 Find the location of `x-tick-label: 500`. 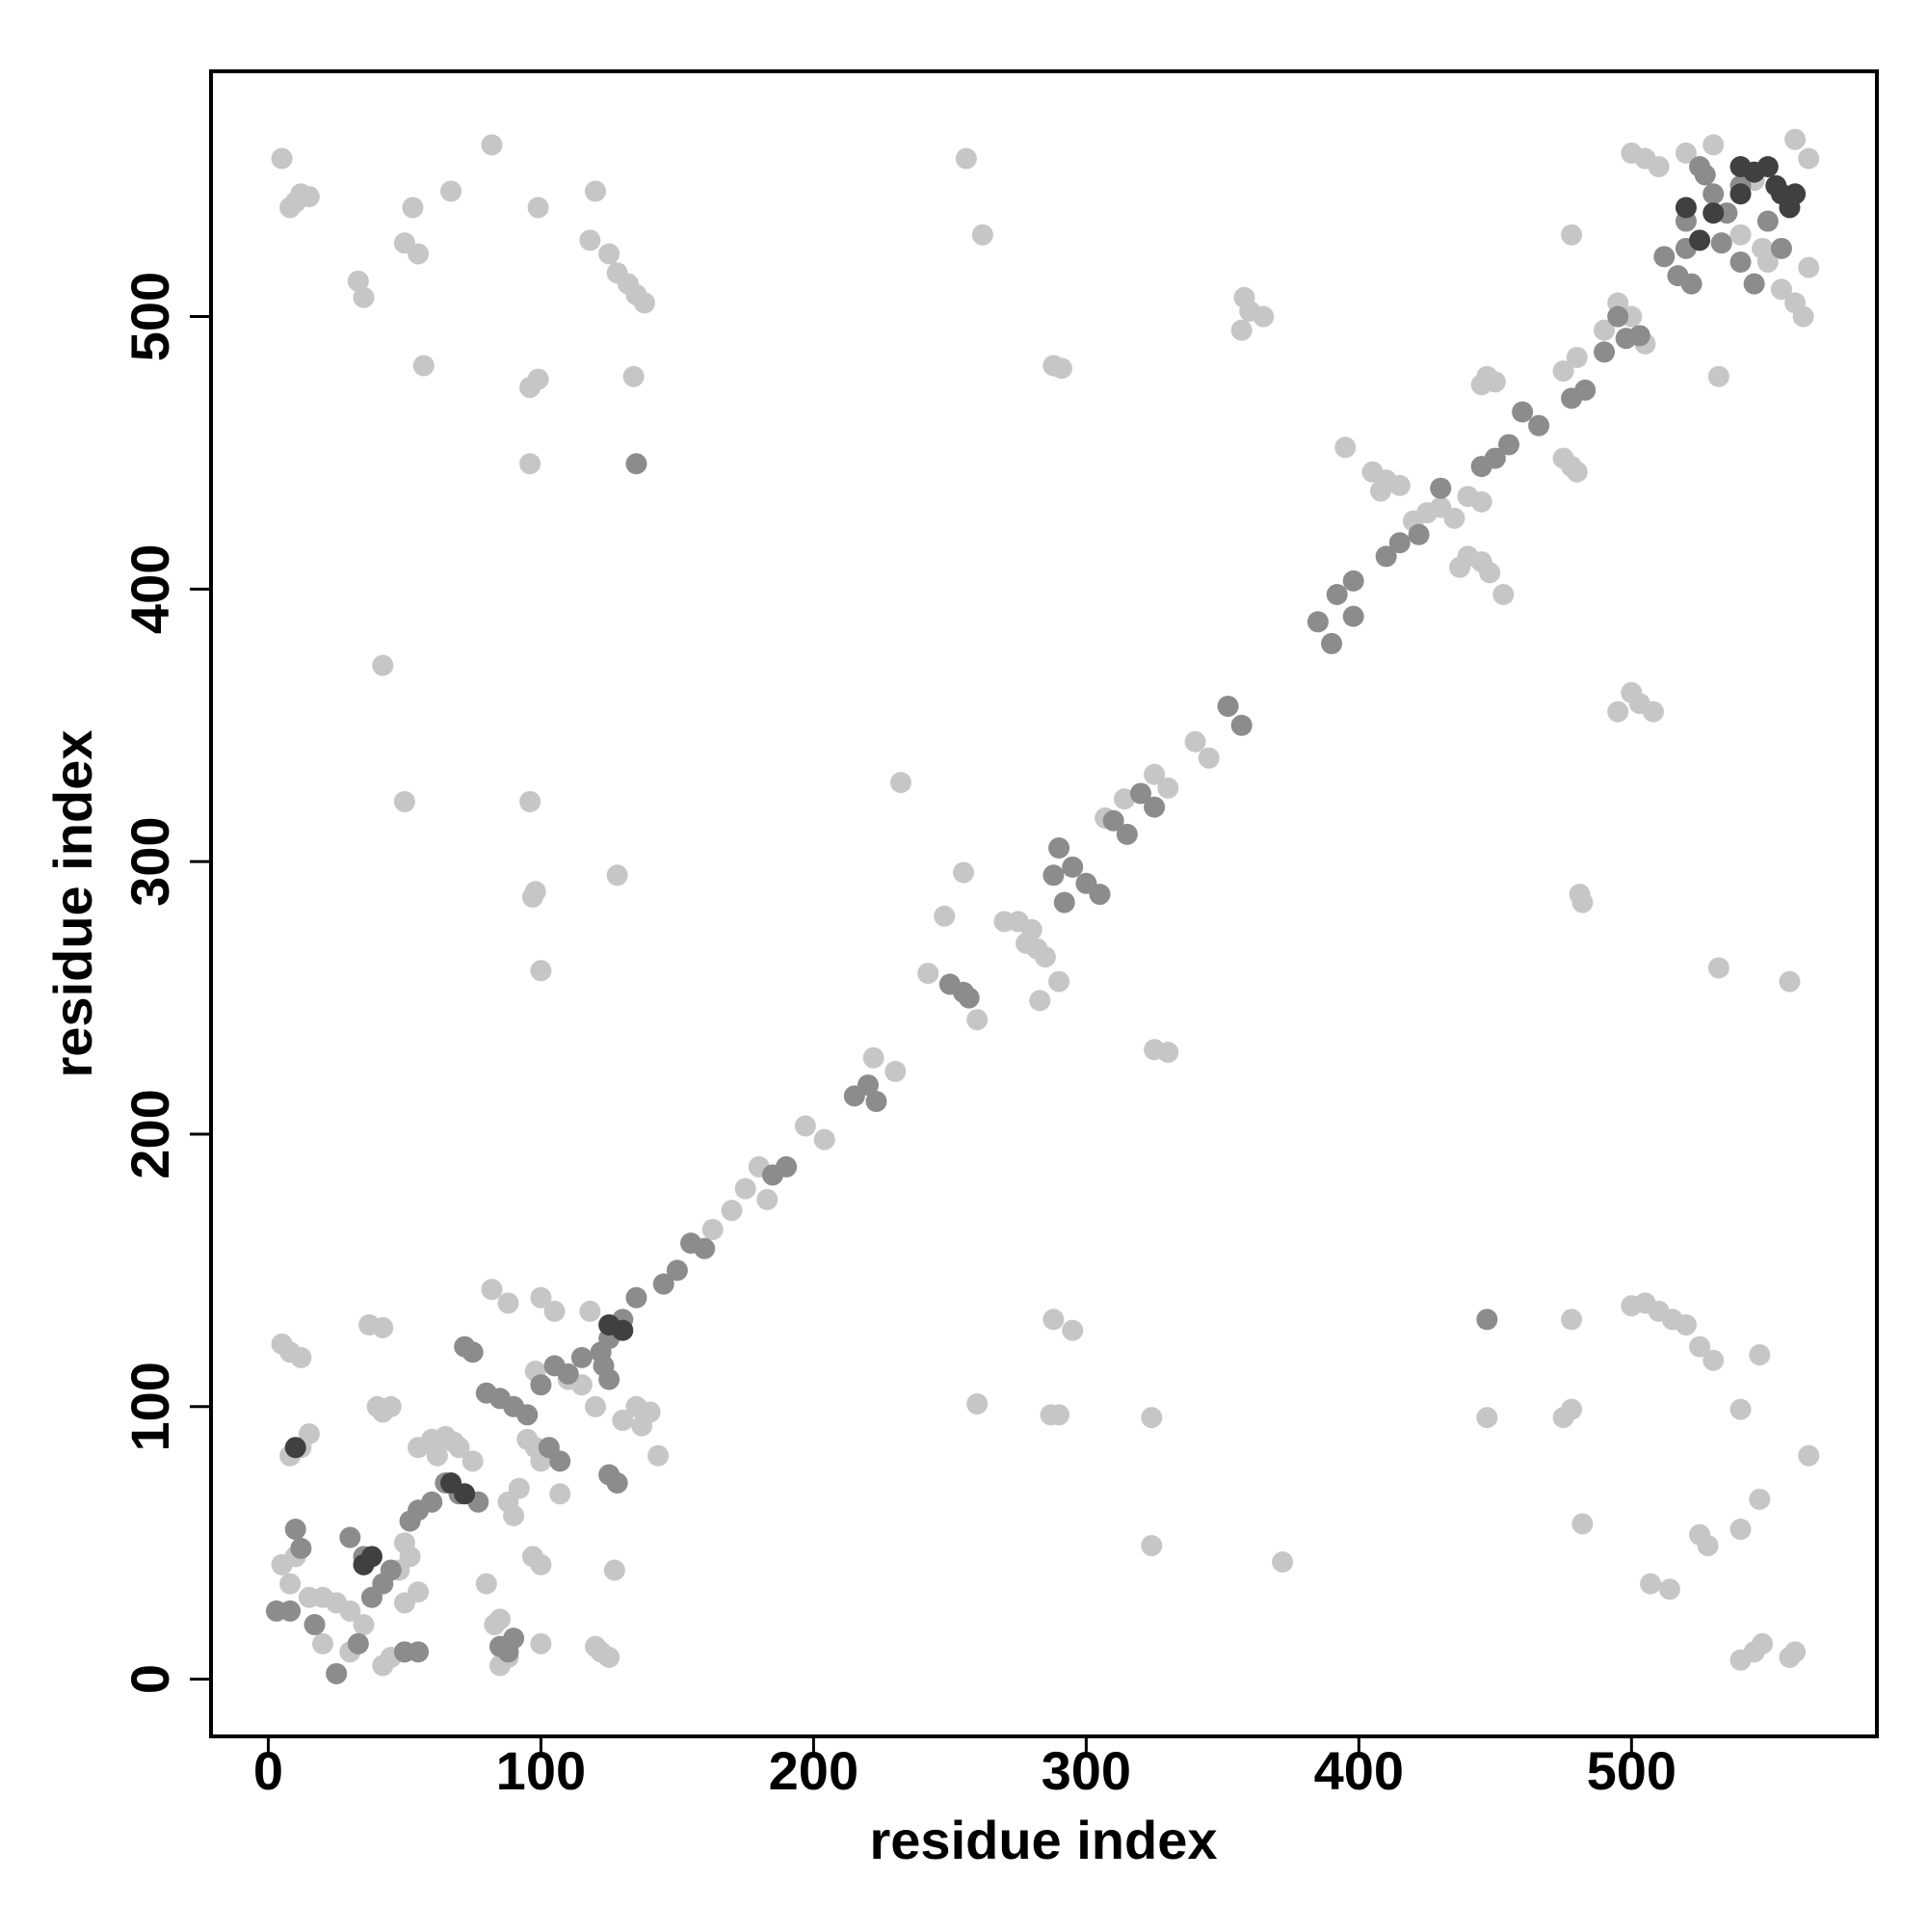

x-tick-label: 500 is located at coordinates (1632, 1770).